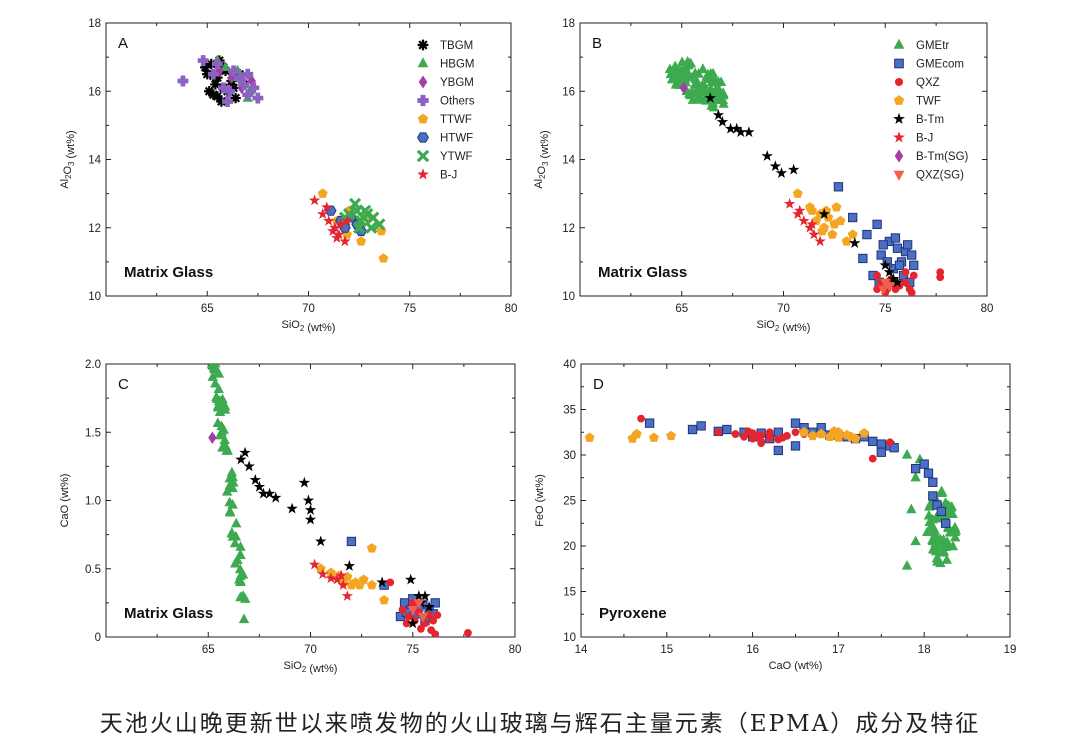  Describe the element at coordinates (93, 570) in the screenshot. I see `y-tick-label: 0.5` at that location.